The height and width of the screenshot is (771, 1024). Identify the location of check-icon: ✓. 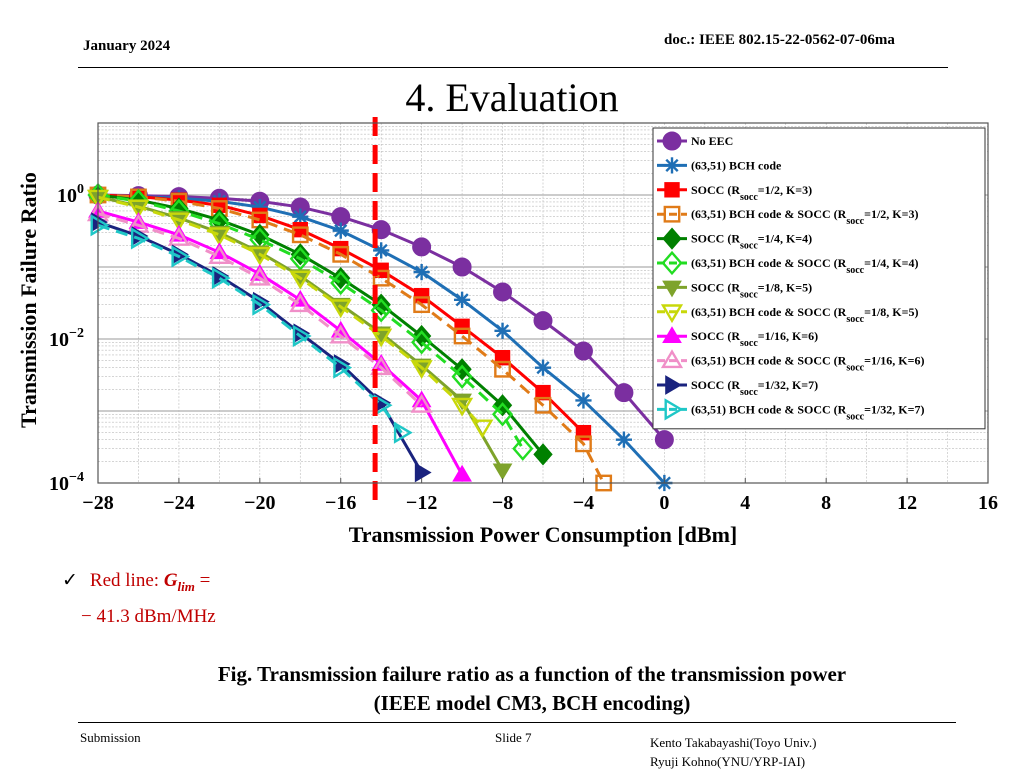
(70, 580).